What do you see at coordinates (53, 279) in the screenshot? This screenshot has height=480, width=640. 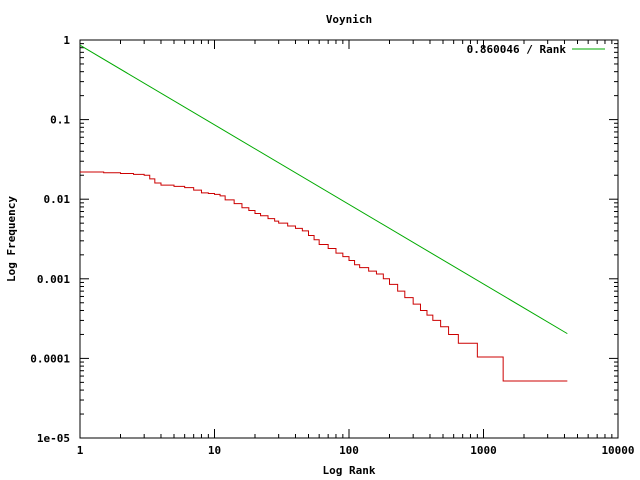 I see `y-tick-label: 0.001` at bounding box center [53, 279].